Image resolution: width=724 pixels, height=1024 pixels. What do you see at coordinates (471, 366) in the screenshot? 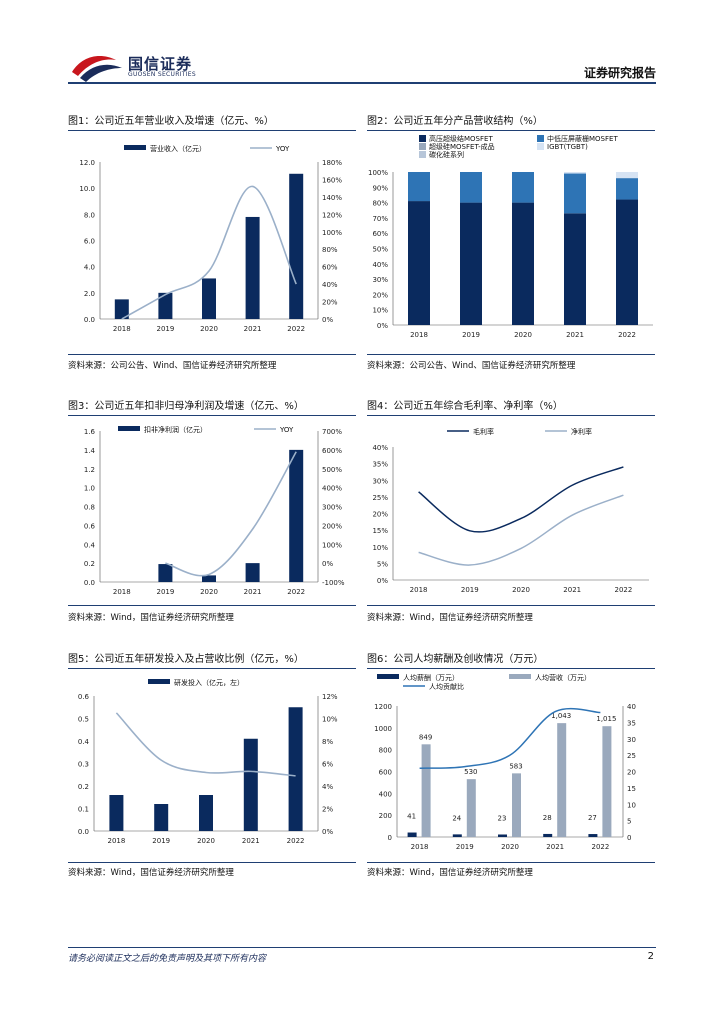
I see `figure-2-source: 资料来源：公司公告、Wind、国信证券经济研究所整理` at bounding box center [471, 366].